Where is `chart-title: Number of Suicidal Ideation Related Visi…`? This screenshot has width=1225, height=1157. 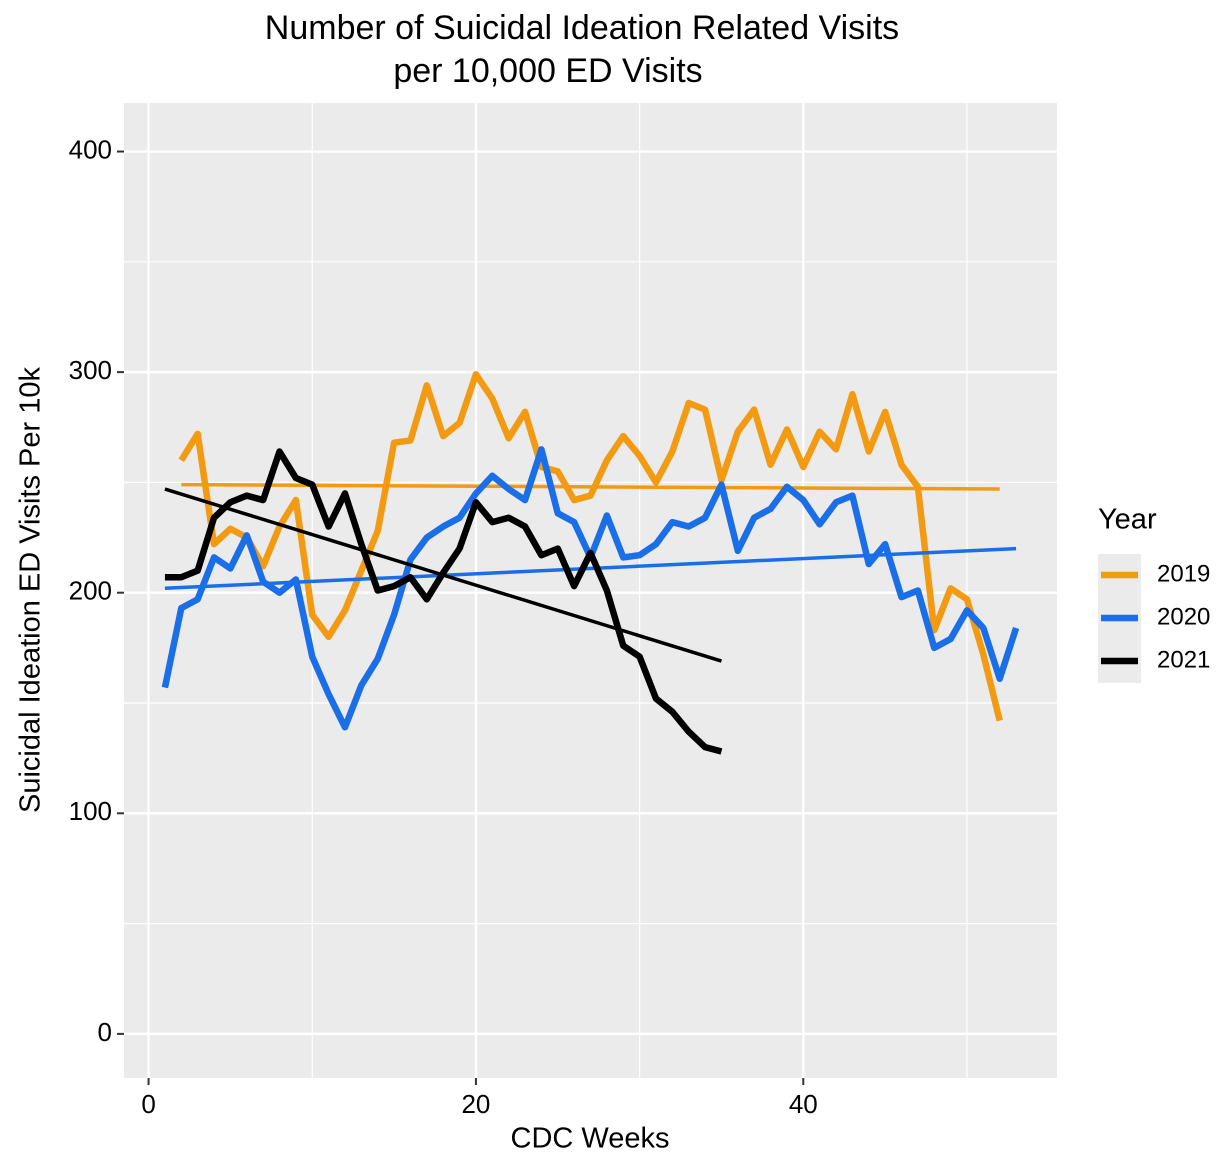
chart-title: Number of Suicidal Ideation Related Visi… is located at coordinates (582, 28).